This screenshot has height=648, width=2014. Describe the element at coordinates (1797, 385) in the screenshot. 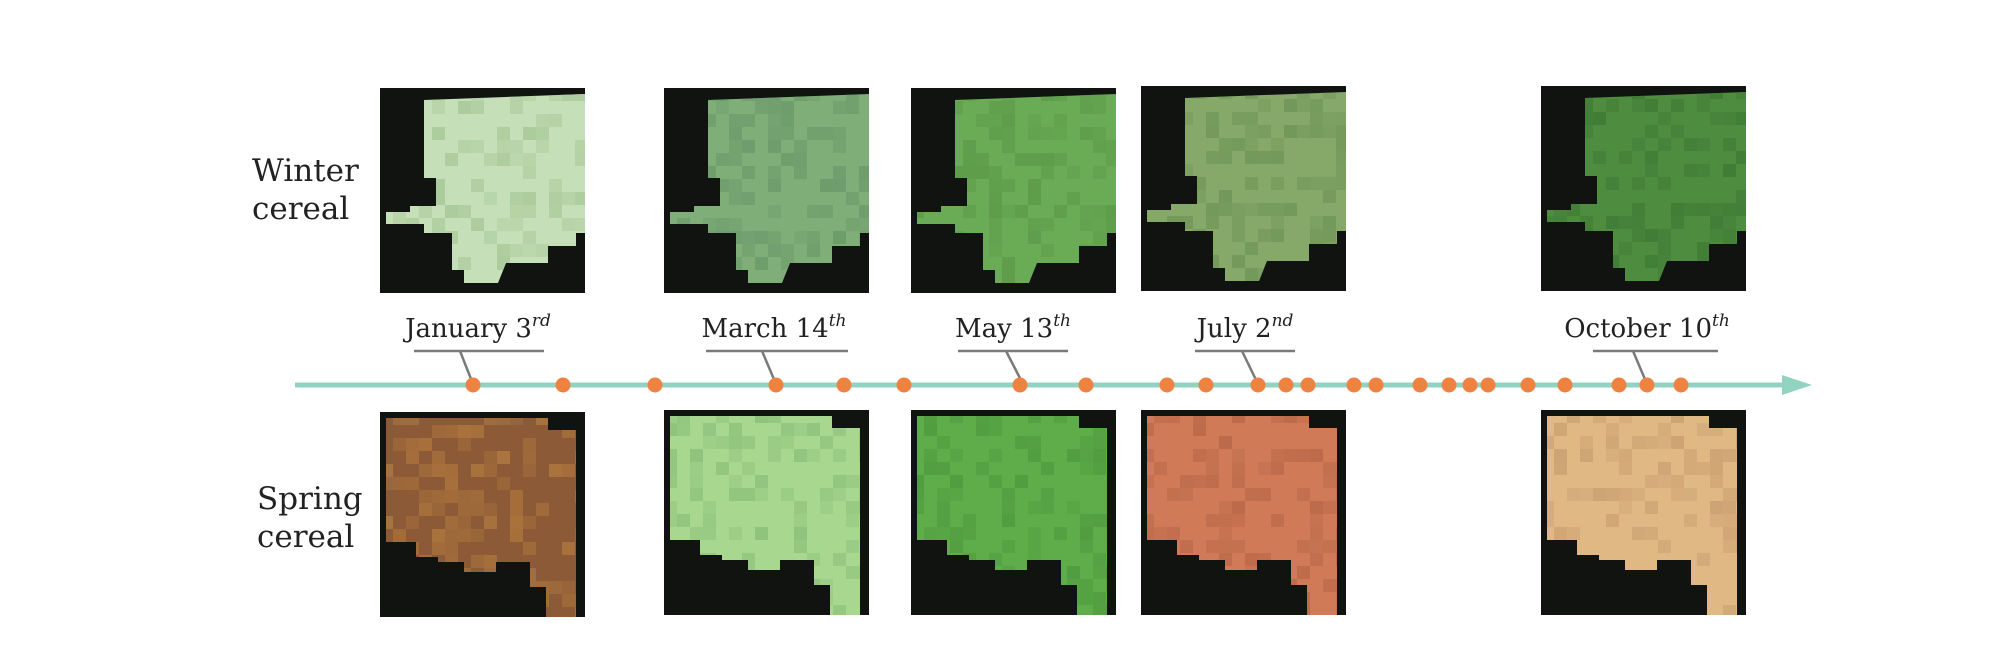

I see `timeline-arrowhead` at that location.